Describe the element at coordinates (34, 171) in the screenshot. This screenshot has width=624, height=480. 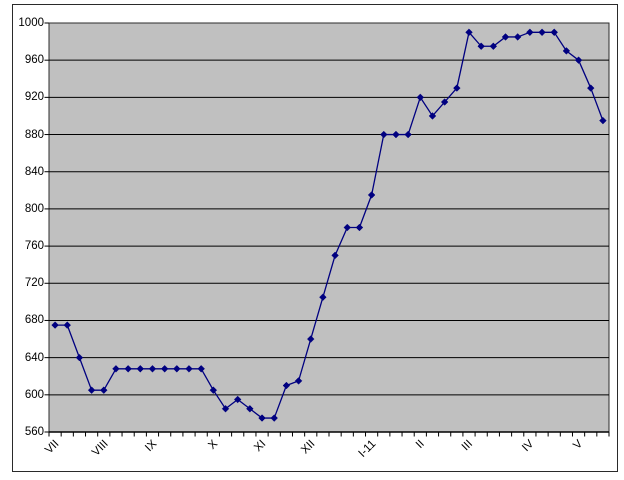
I see `y-axis-tick-label: 840` at that location.